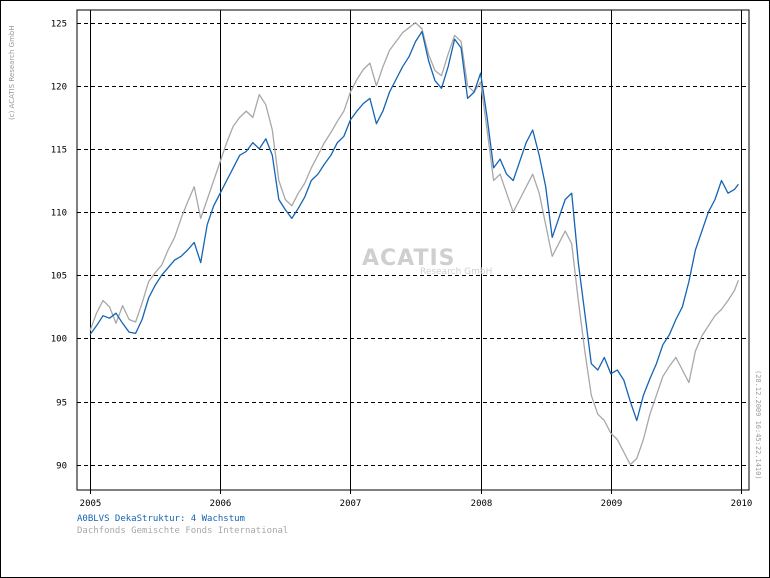 This screenshot has width=770, height=578. I want to click on x-tick-label: 2006, so click(221, 504).